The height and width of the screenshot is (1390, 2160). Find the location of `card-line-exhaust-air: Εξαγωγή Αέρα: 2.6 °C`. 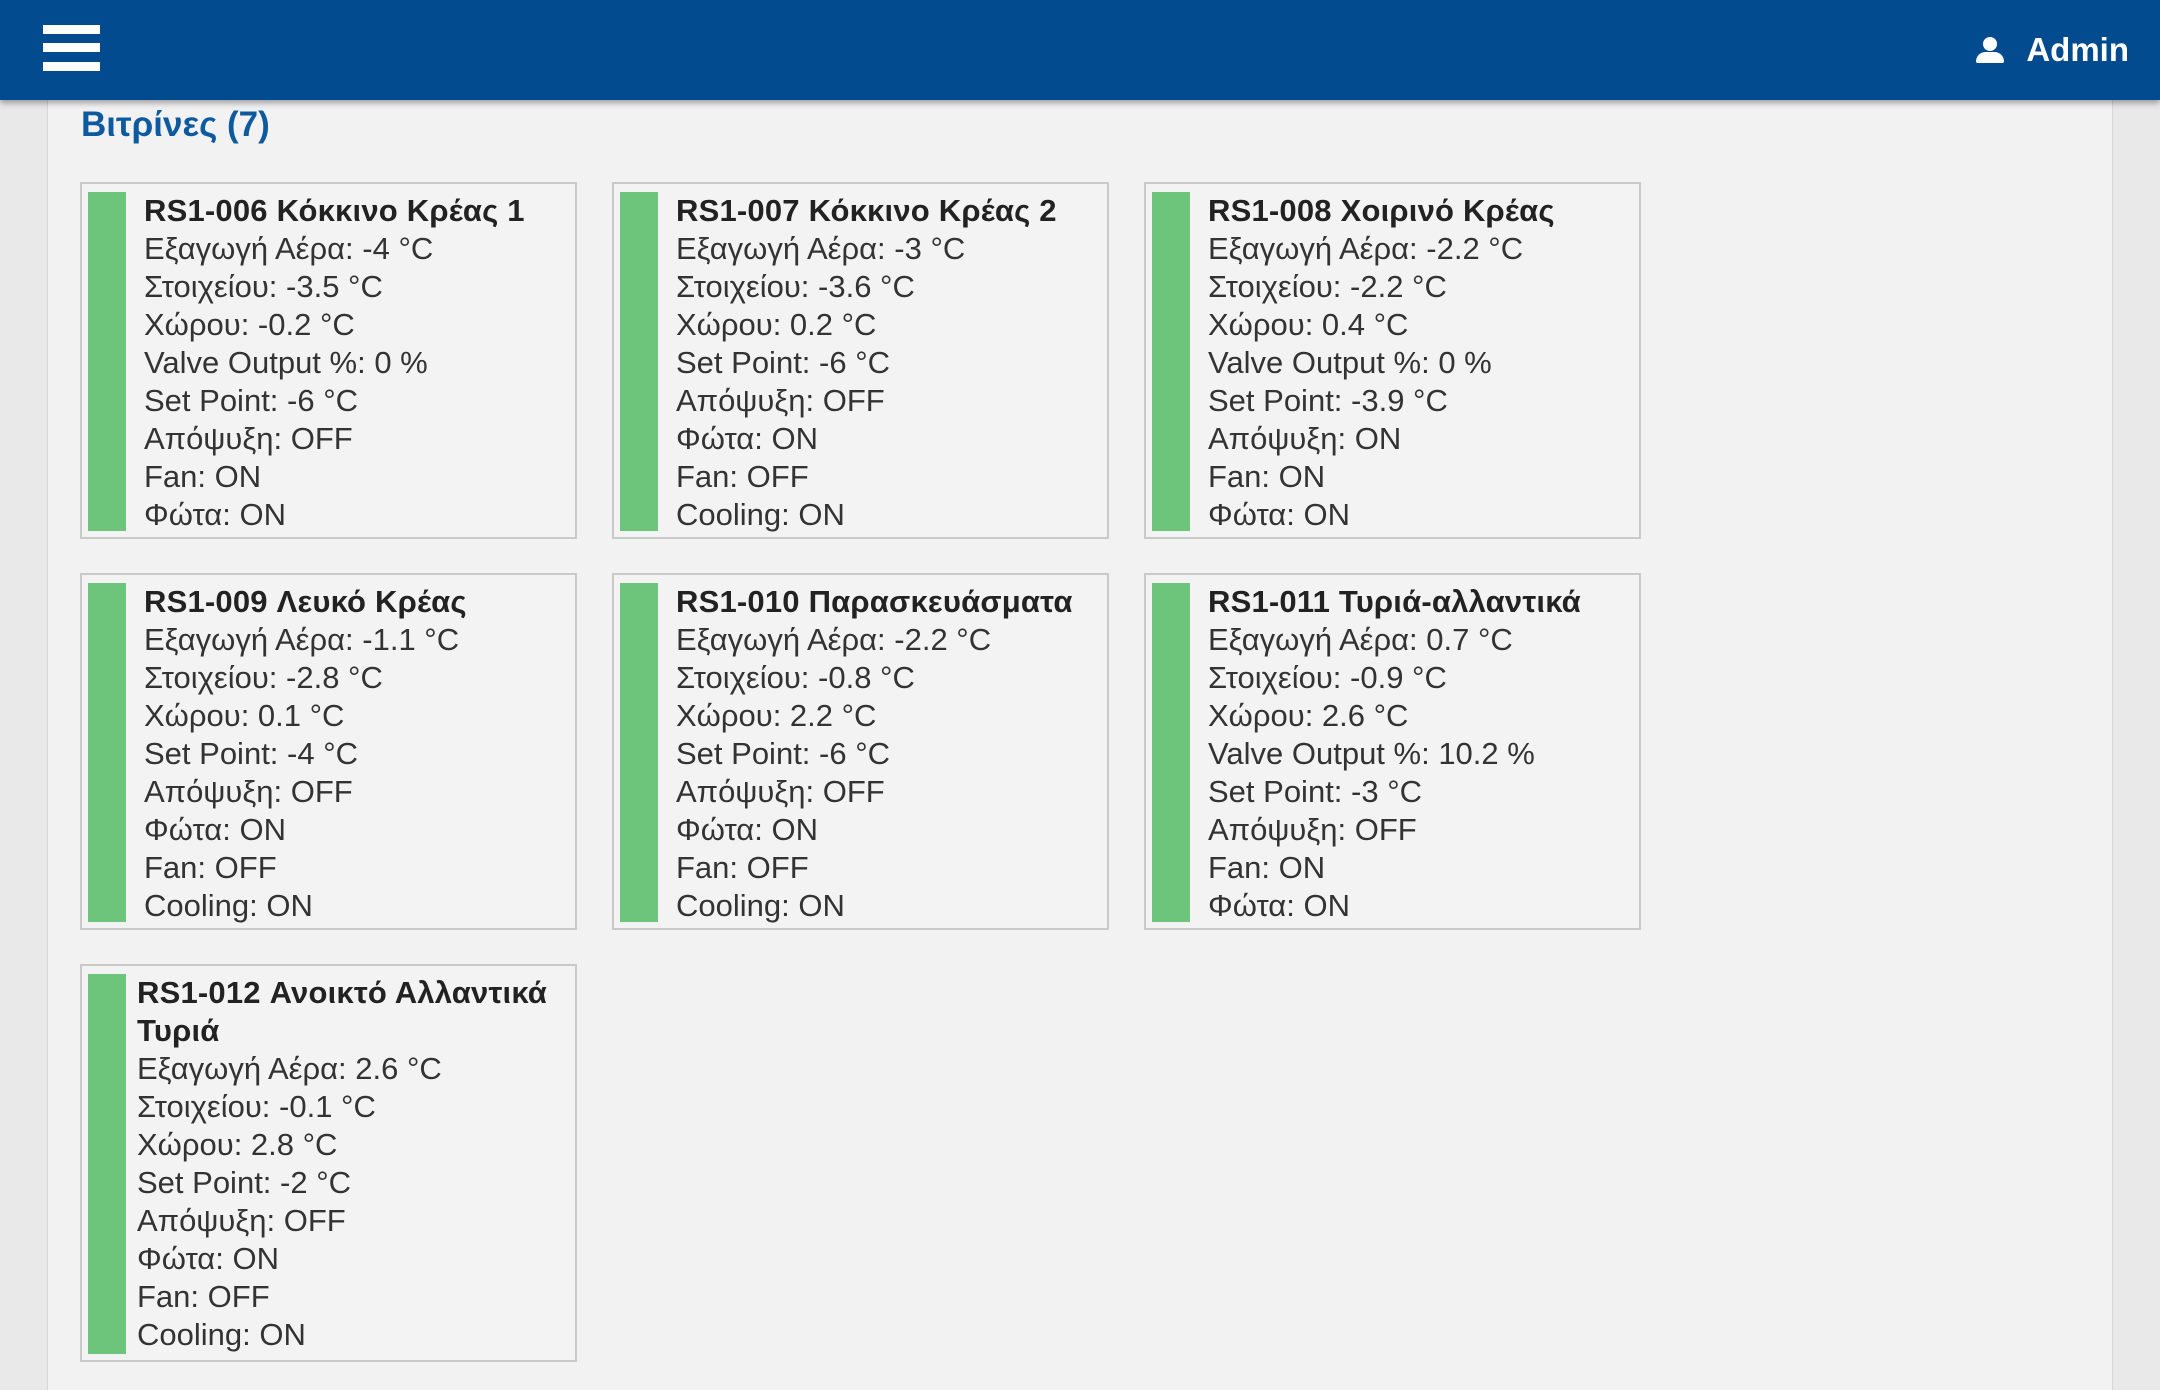

card-line-exhaust-air: Εξαγωγή Αέρα: 2.6 °C is located at coordinates (289, 1068).